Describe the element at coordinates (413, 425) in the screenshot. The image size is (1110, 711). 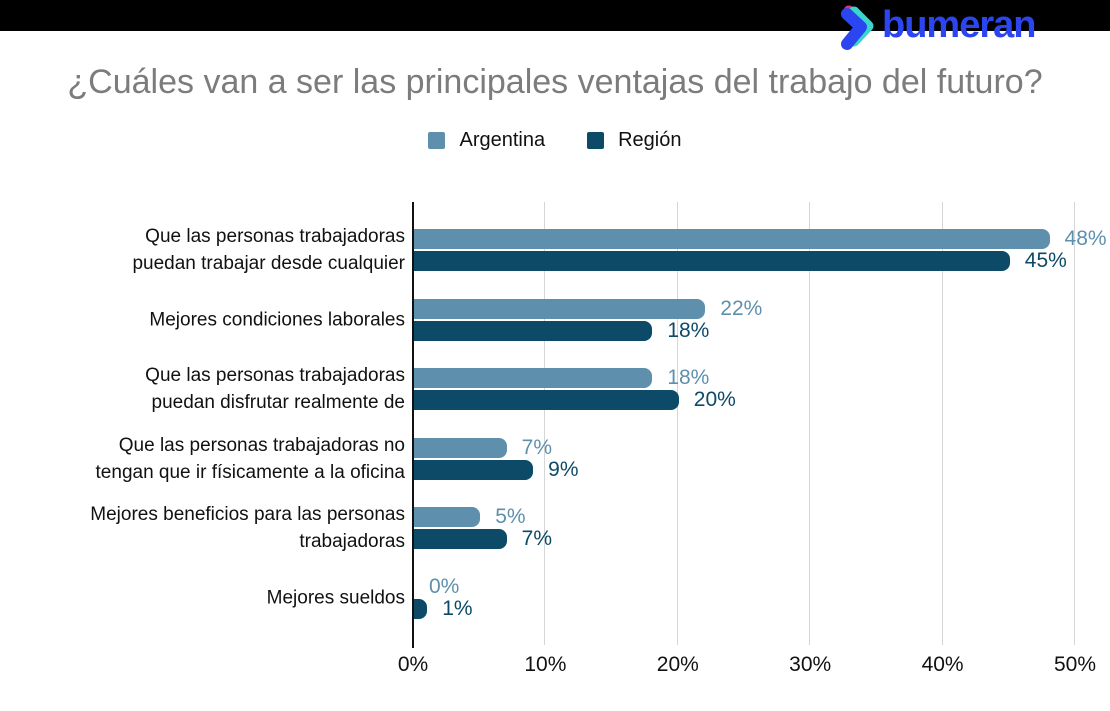
I see `y-axis-line` at that location.